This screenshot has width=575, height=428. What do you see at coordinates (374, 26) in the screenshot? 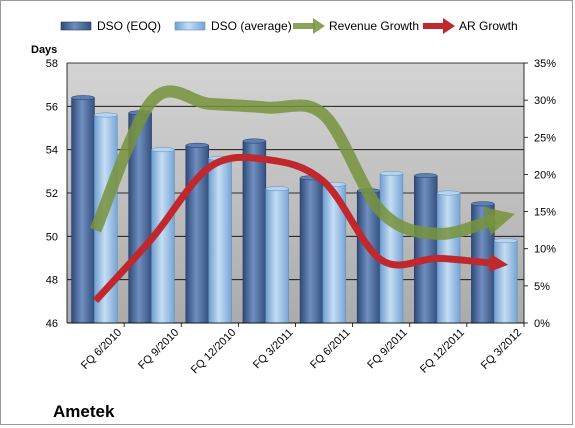
I see `legend-label: Revenue Growth` at bounding box center [374, 26].